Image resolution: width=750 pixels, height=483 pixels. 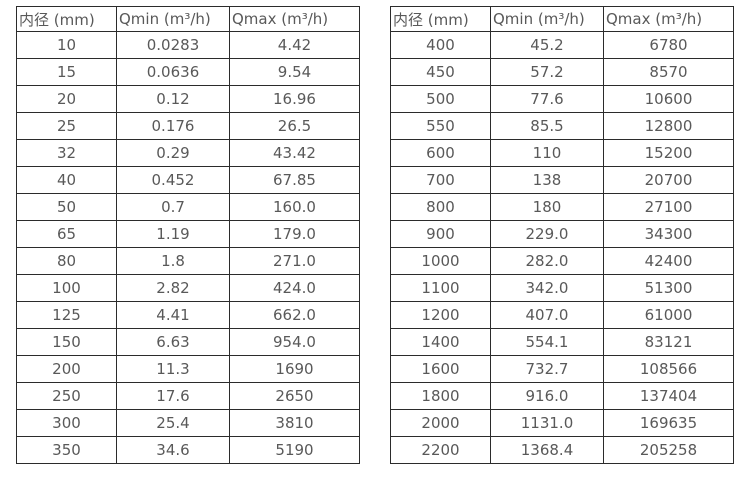 I want to click on qmin-cell: 1131.0, so click(x=547, y=423).